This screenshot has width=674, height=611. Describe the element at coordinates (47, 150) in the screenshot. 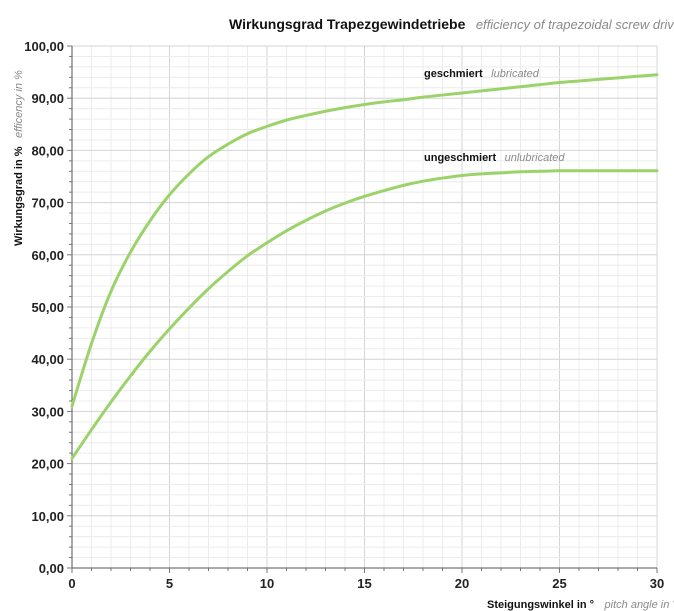

I see `y-tick-label: 80,00` at that location.